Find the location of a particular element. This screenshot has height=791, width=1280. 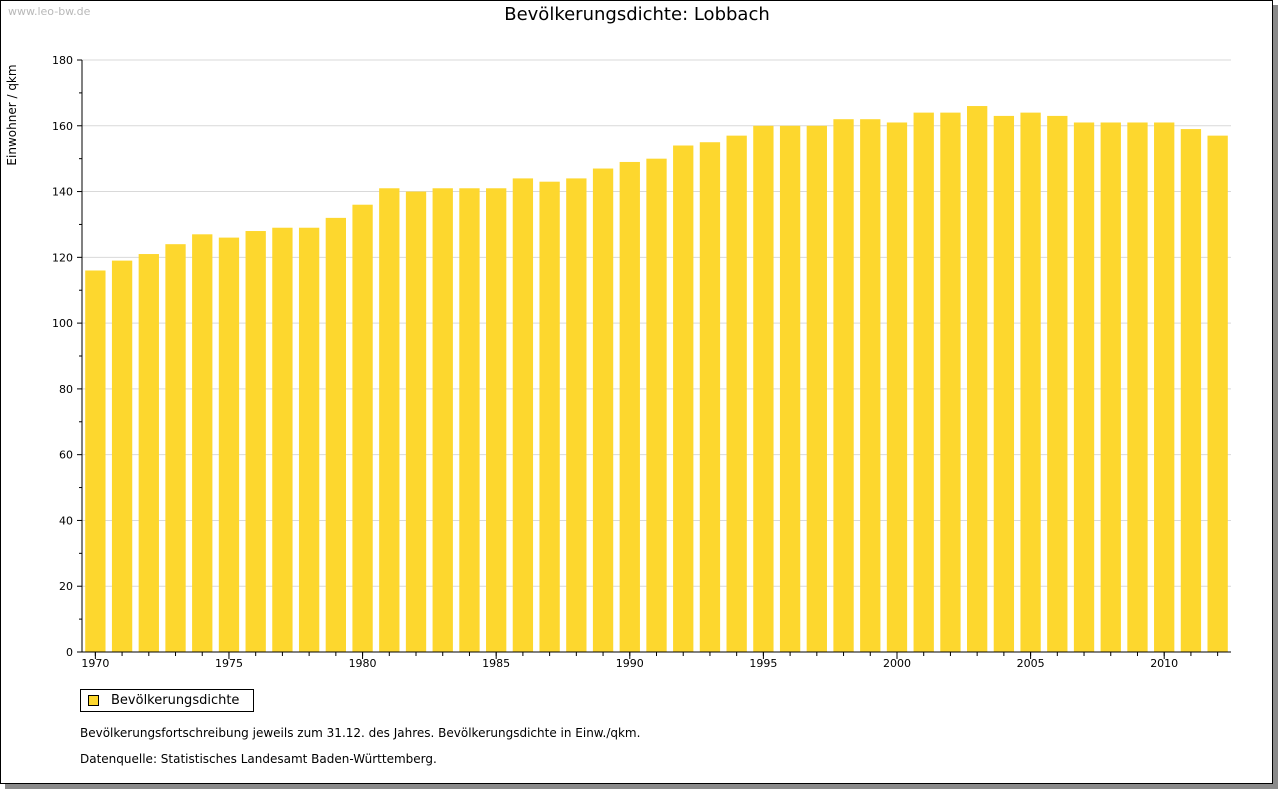

bar-1994 is located at coordinates (736, 393).